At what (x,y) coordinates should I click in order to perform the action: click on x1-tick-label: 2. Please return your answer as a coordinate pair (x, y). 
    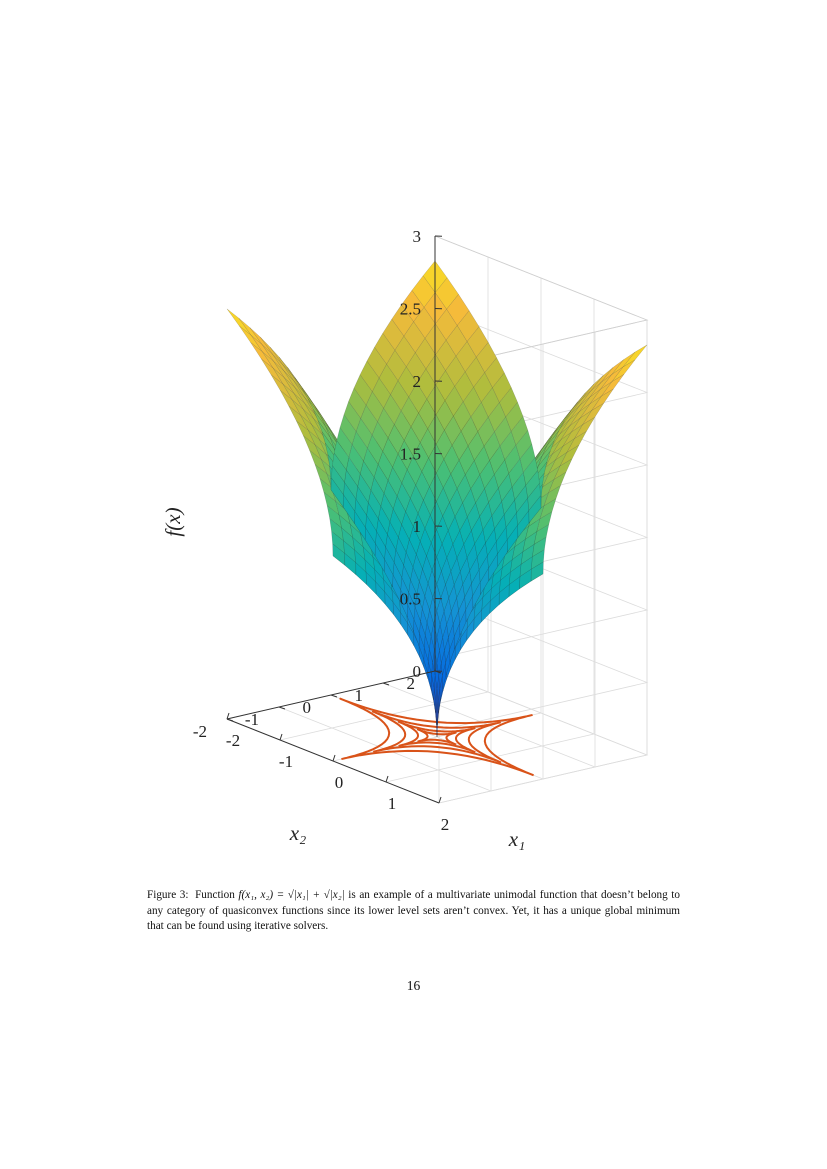
    Looking at the image, I should click on (445, 824).